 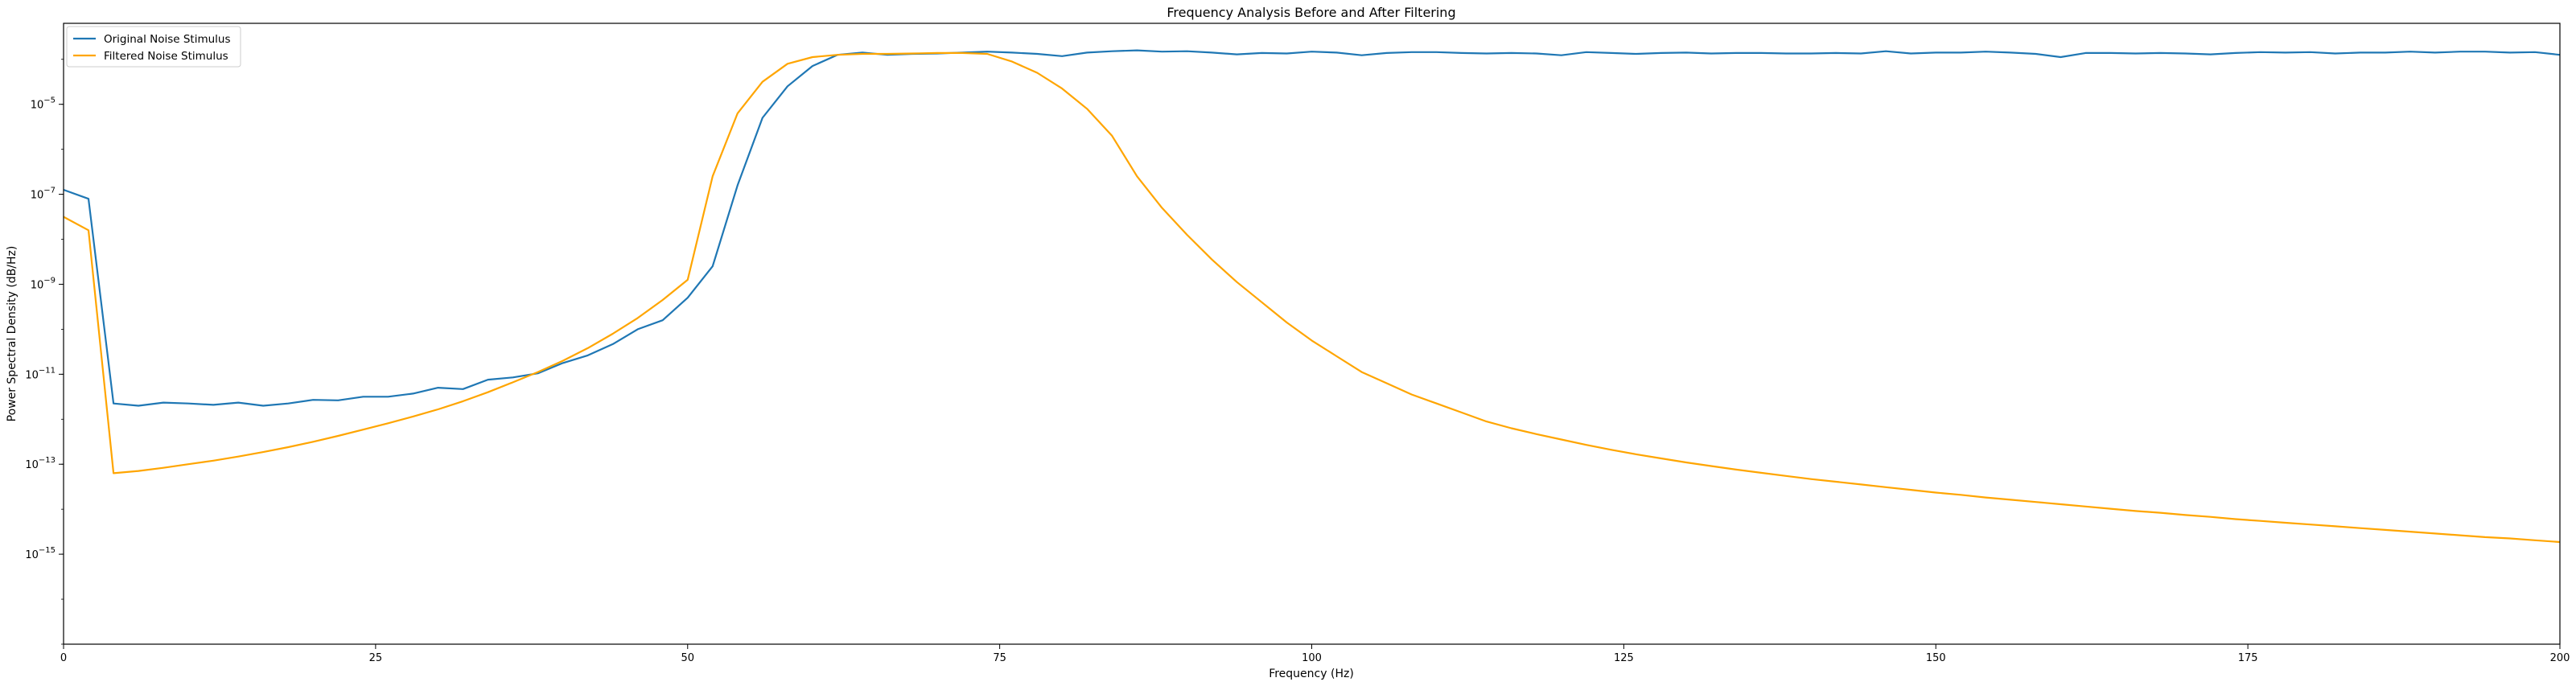 What do you see at coordinates (2248, 658) in the screenshot?
I see `x-tick-label: 175` at bounding box center [2248, 658].